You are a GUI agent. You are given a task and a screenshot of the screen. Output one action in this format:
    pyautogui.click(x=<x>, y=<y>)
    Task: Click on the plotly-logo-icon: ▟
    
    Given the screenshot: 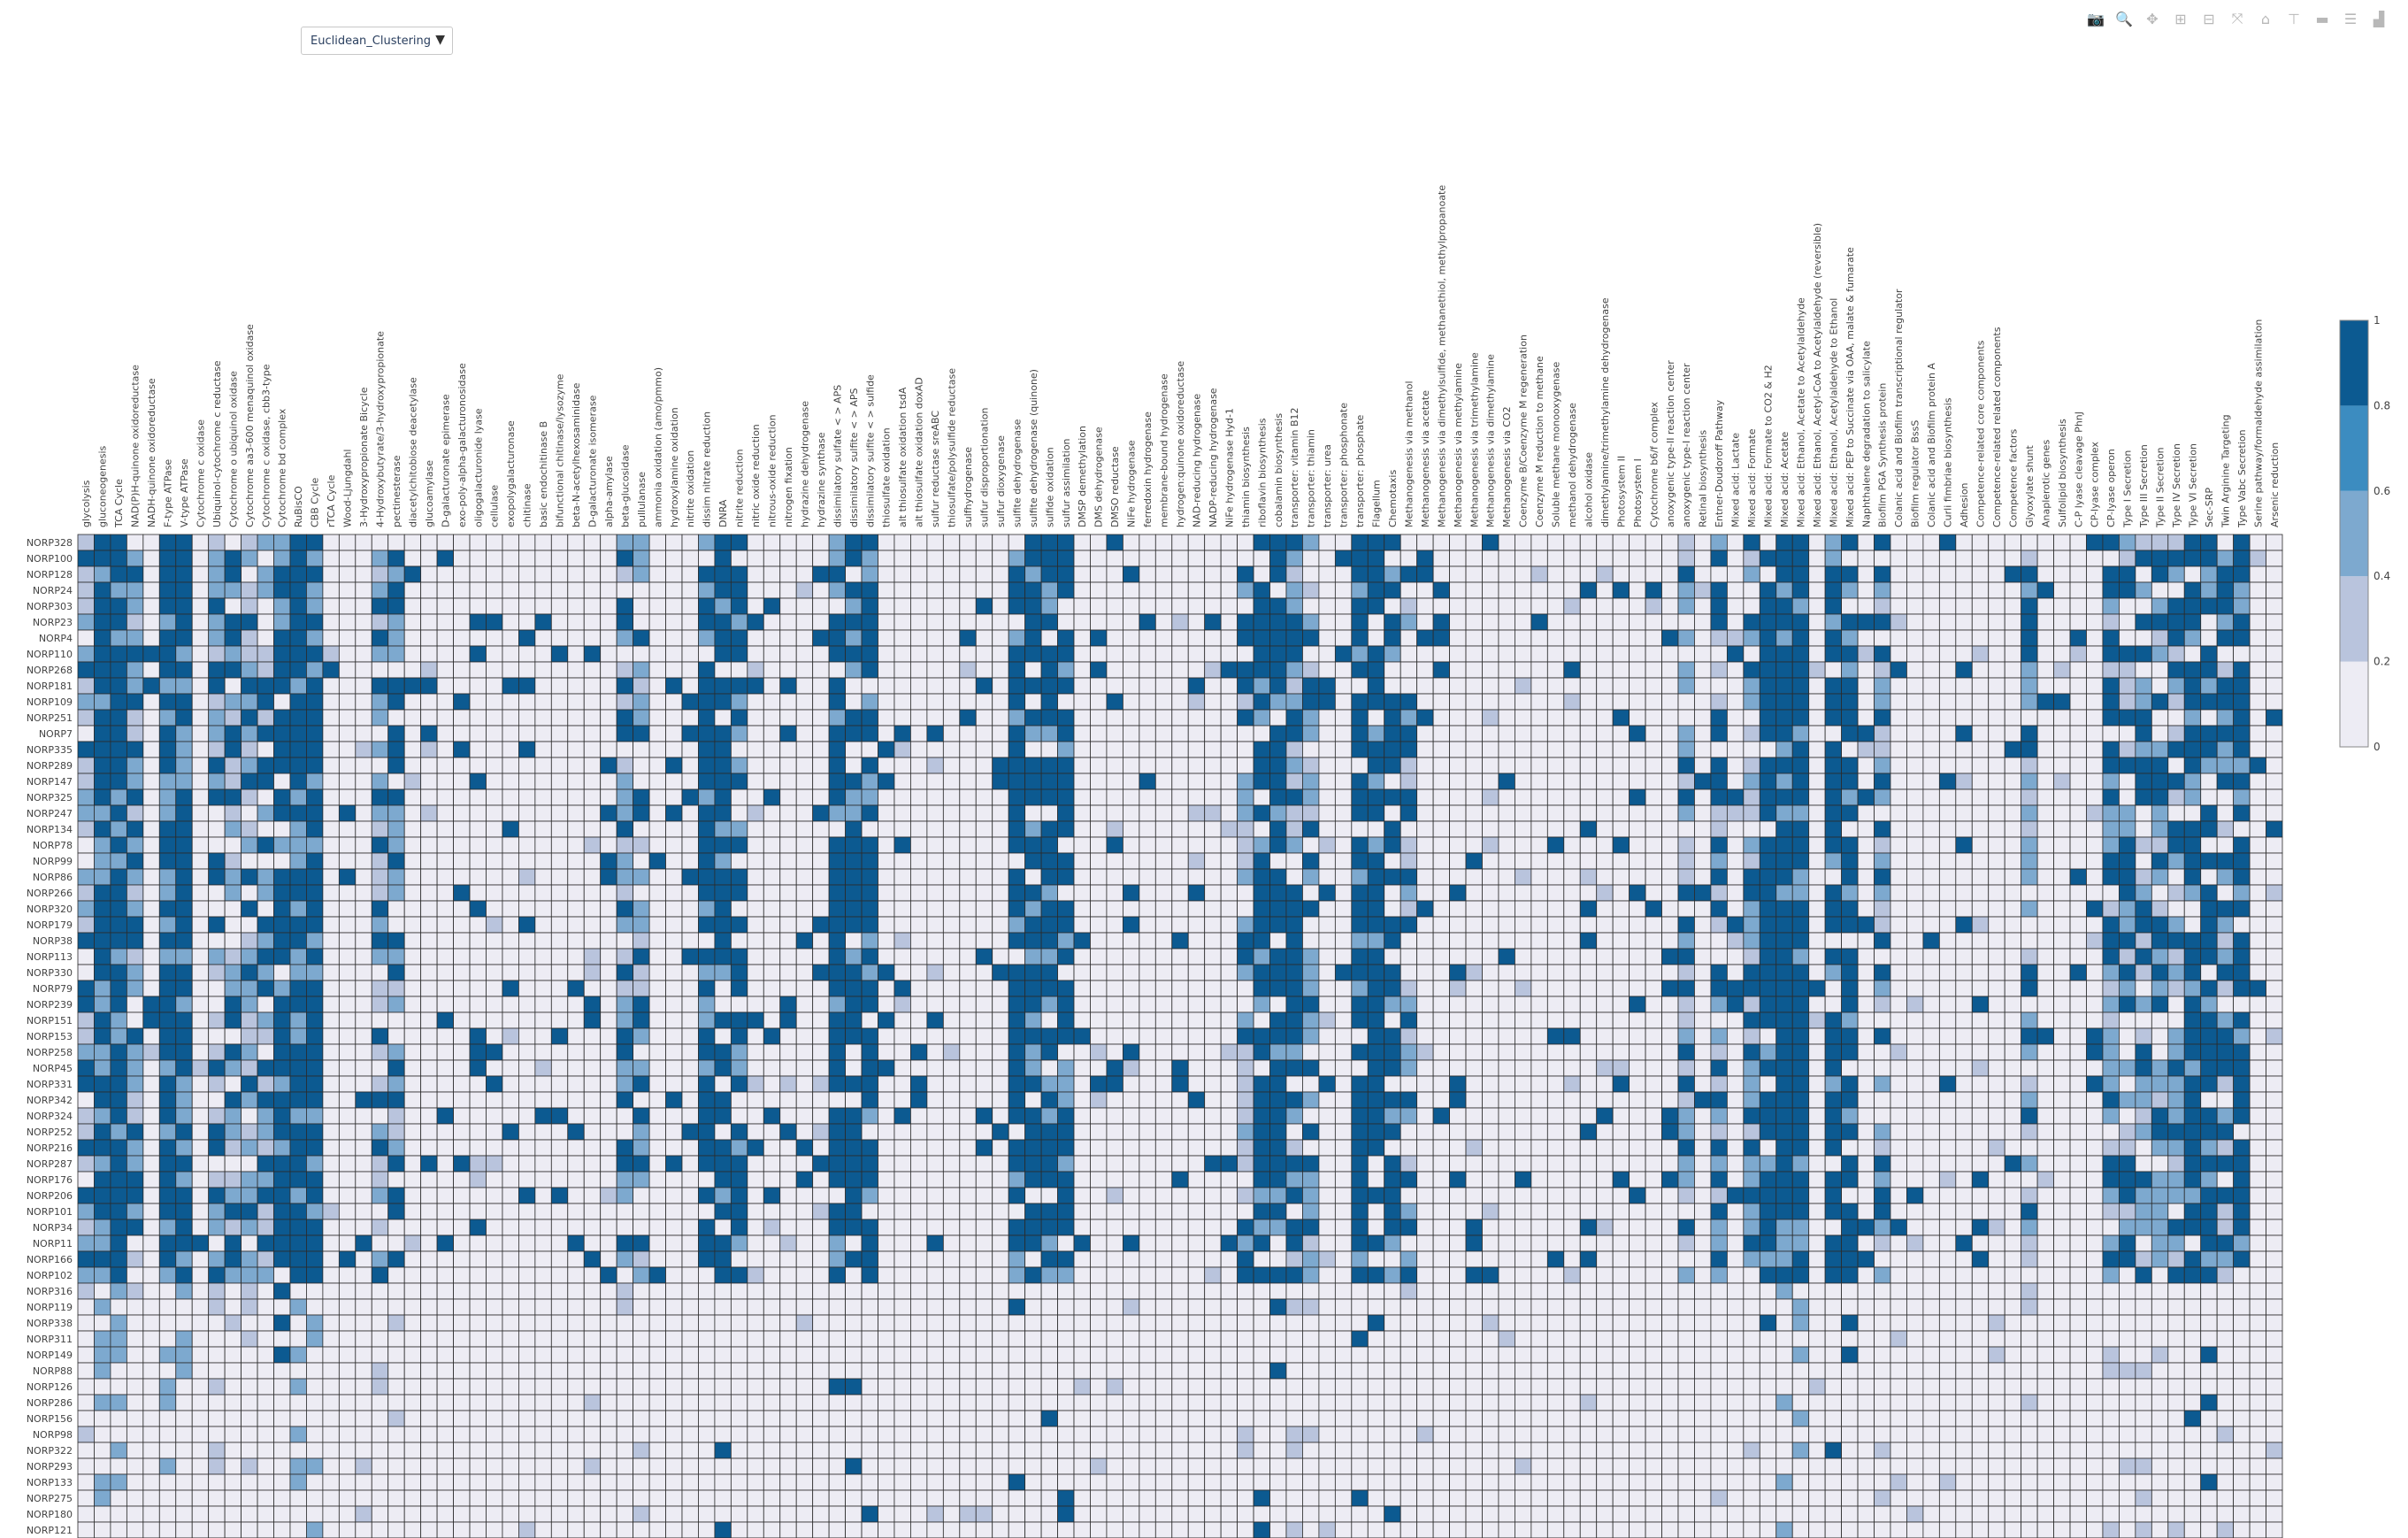 What is the action you would take?
    pyautogui.click(x=2379, y=18)
    